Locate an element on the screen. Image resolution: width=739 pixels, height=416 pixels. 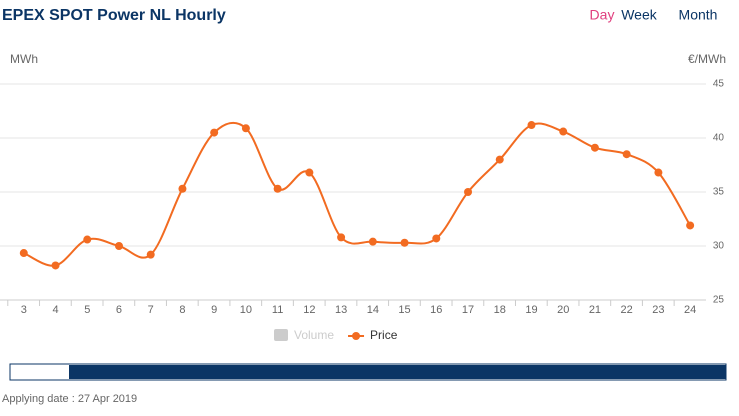
x-tick-label: 22 is located at coordinates (627, 310).